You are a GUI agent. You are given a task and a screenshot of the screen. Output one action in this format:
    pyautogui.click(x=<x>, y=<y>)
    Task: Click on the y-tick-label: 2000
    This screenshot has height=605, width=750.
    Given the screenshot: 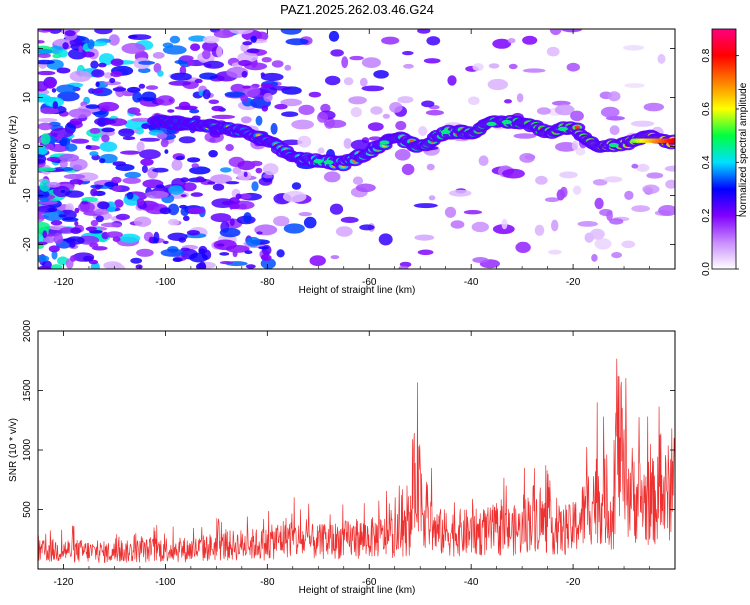 What is the action you would take?
    pyautogui.click(x=27, y=330)
    